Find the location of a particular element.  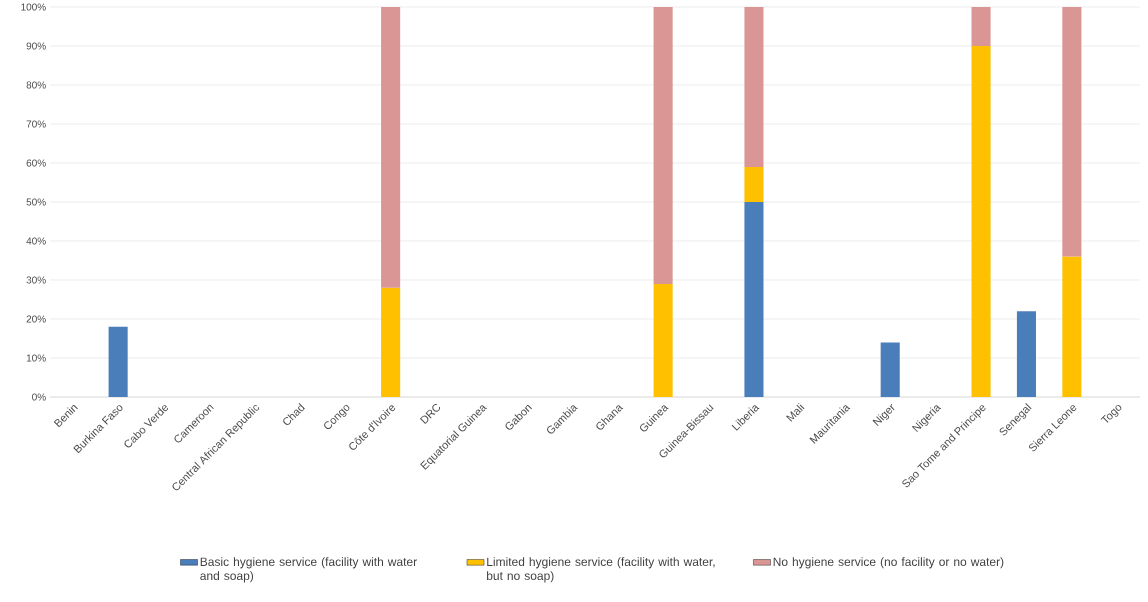

y-tick-label: 90% is located at coordinates (36, 46).